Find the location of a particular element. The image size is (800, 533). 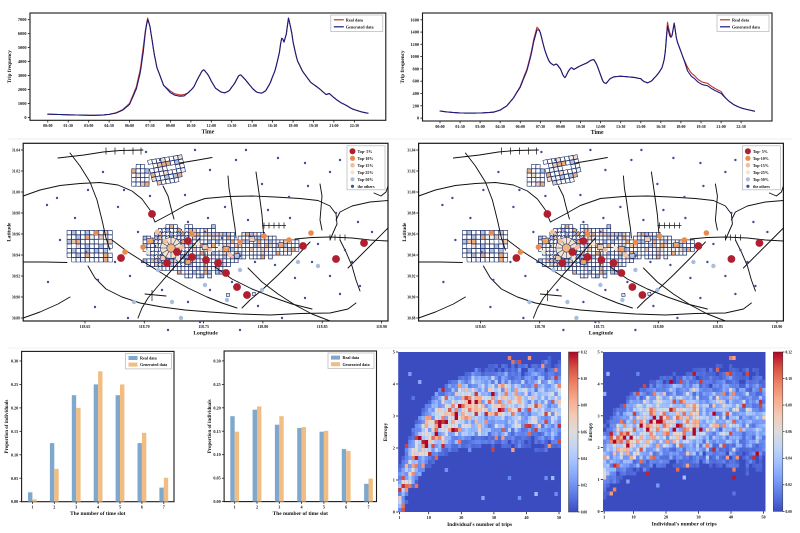

svg-text: 4000 is located at coordinates (22, 61).